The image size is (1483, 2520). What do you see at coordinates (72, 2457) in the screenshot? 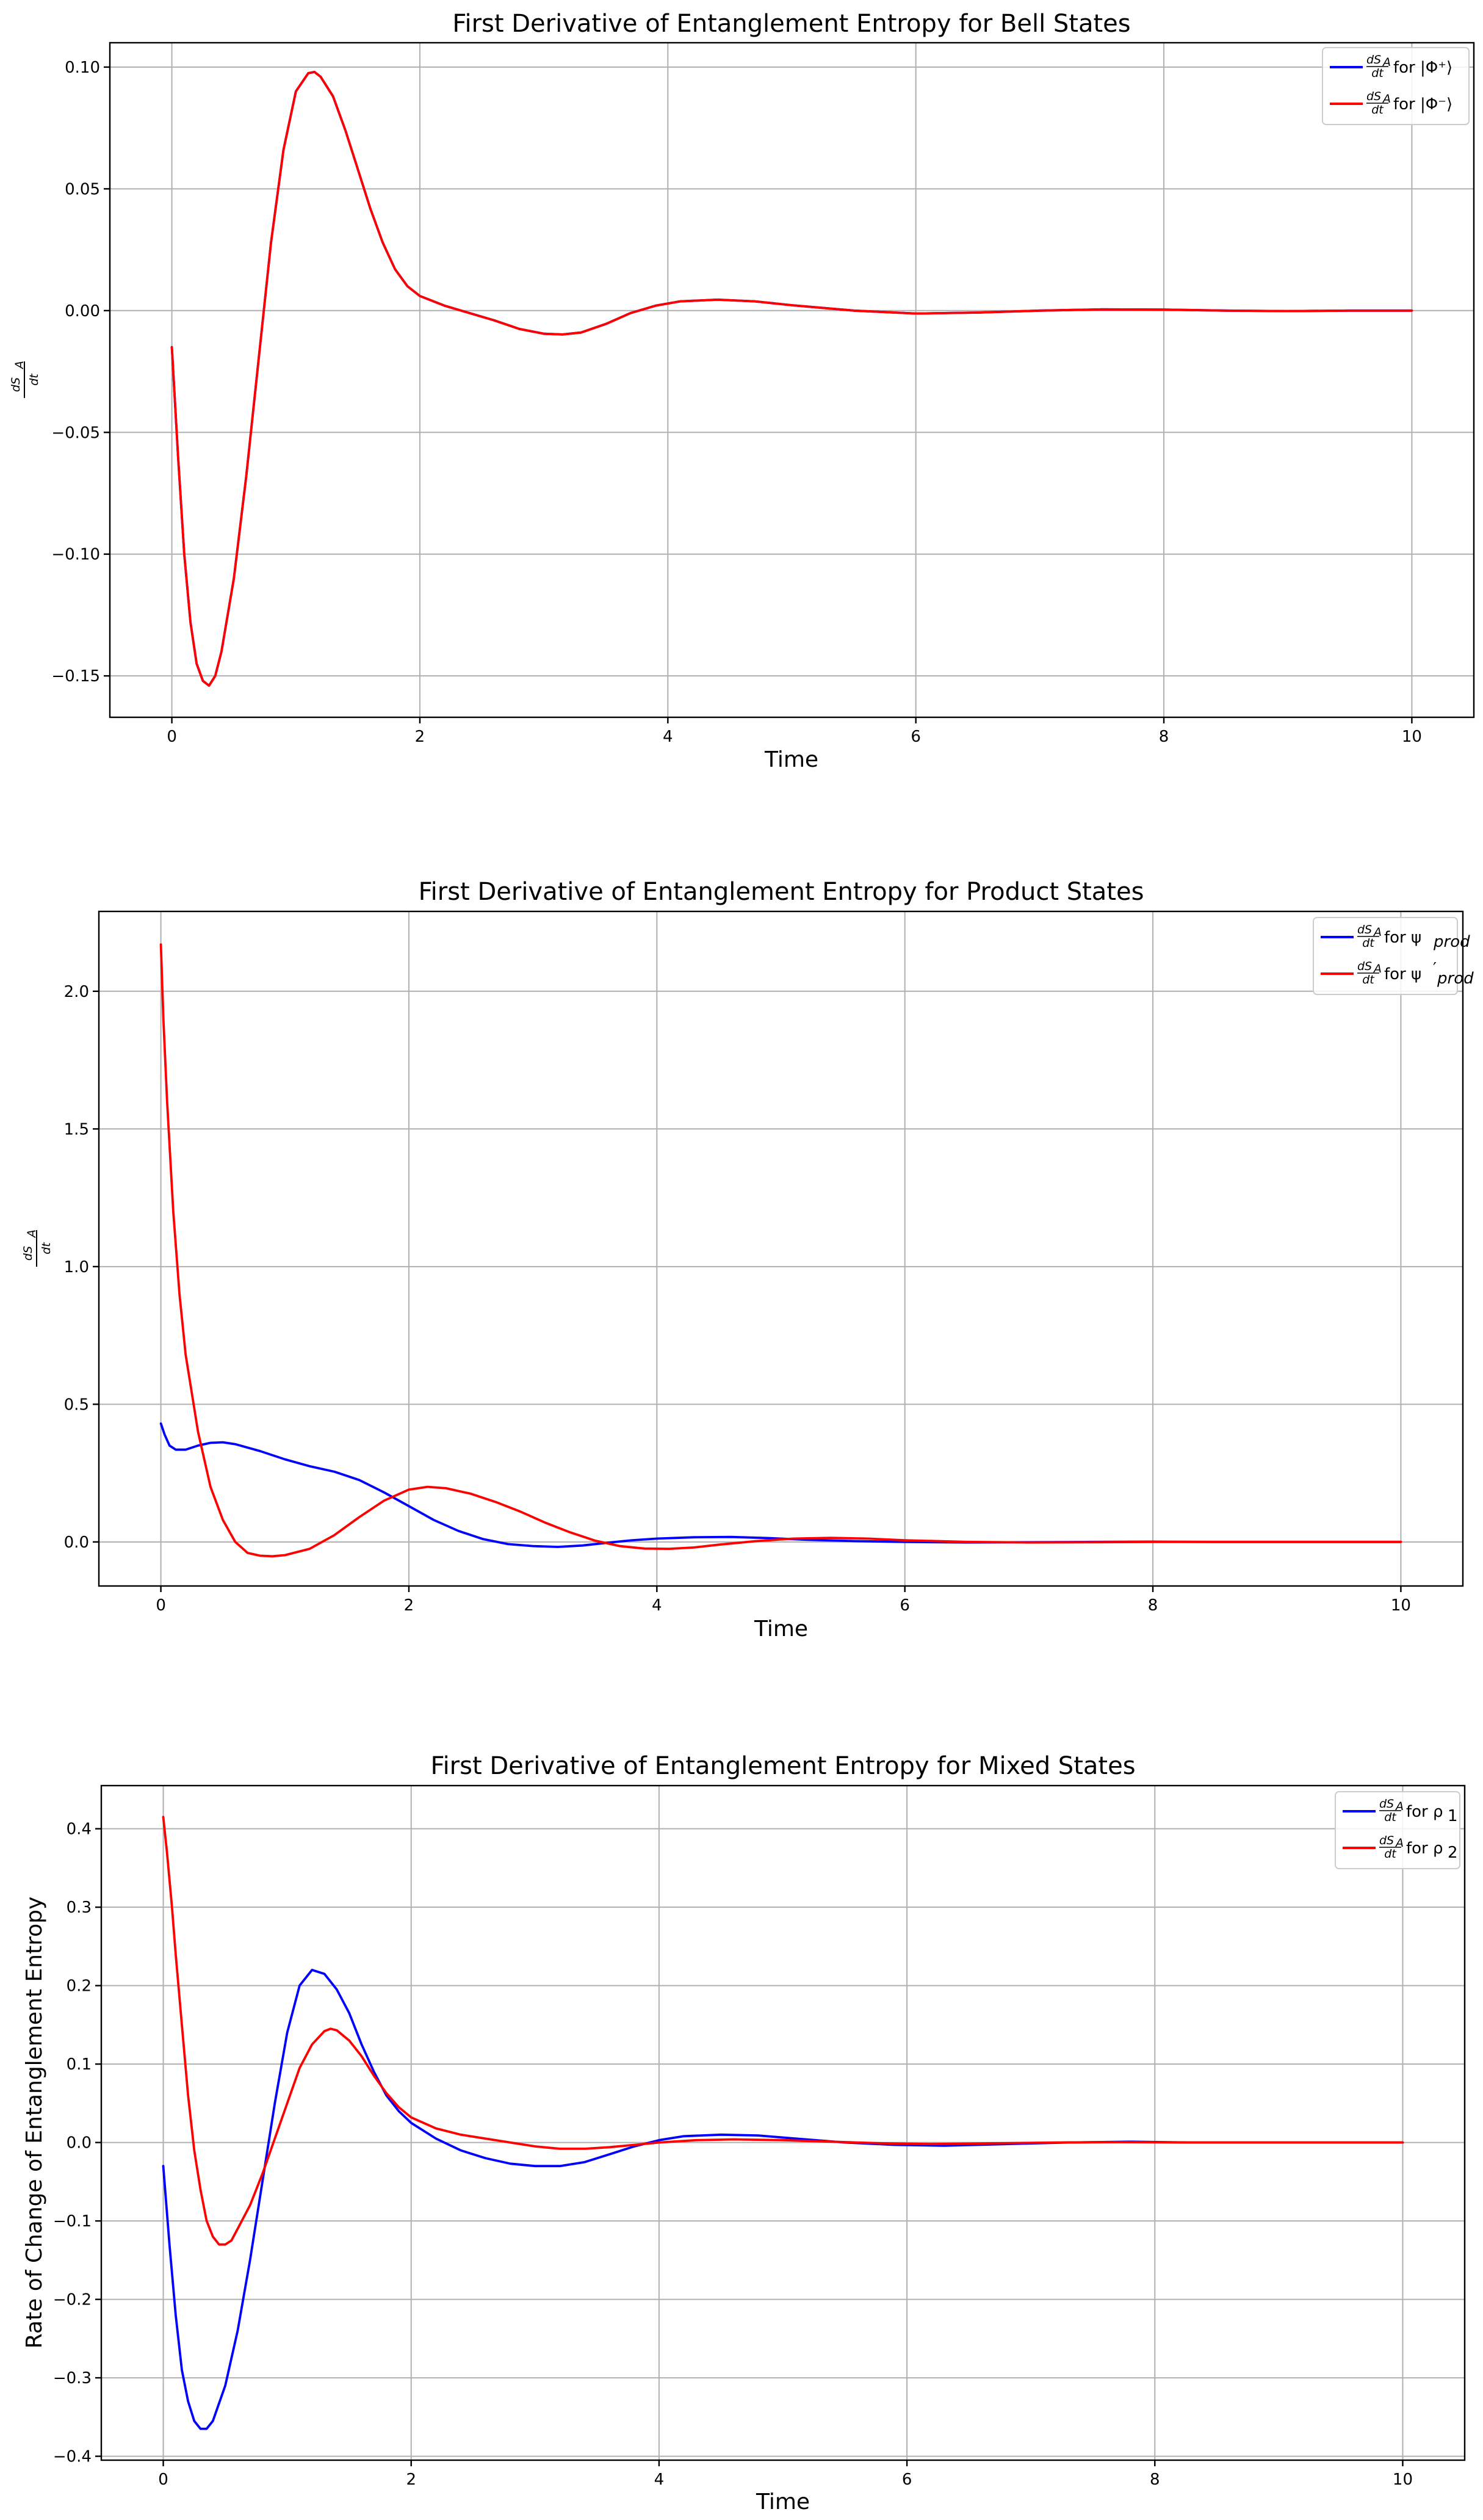
I see `y-tick-label: −0.4` at bounding box center [72, 2457].